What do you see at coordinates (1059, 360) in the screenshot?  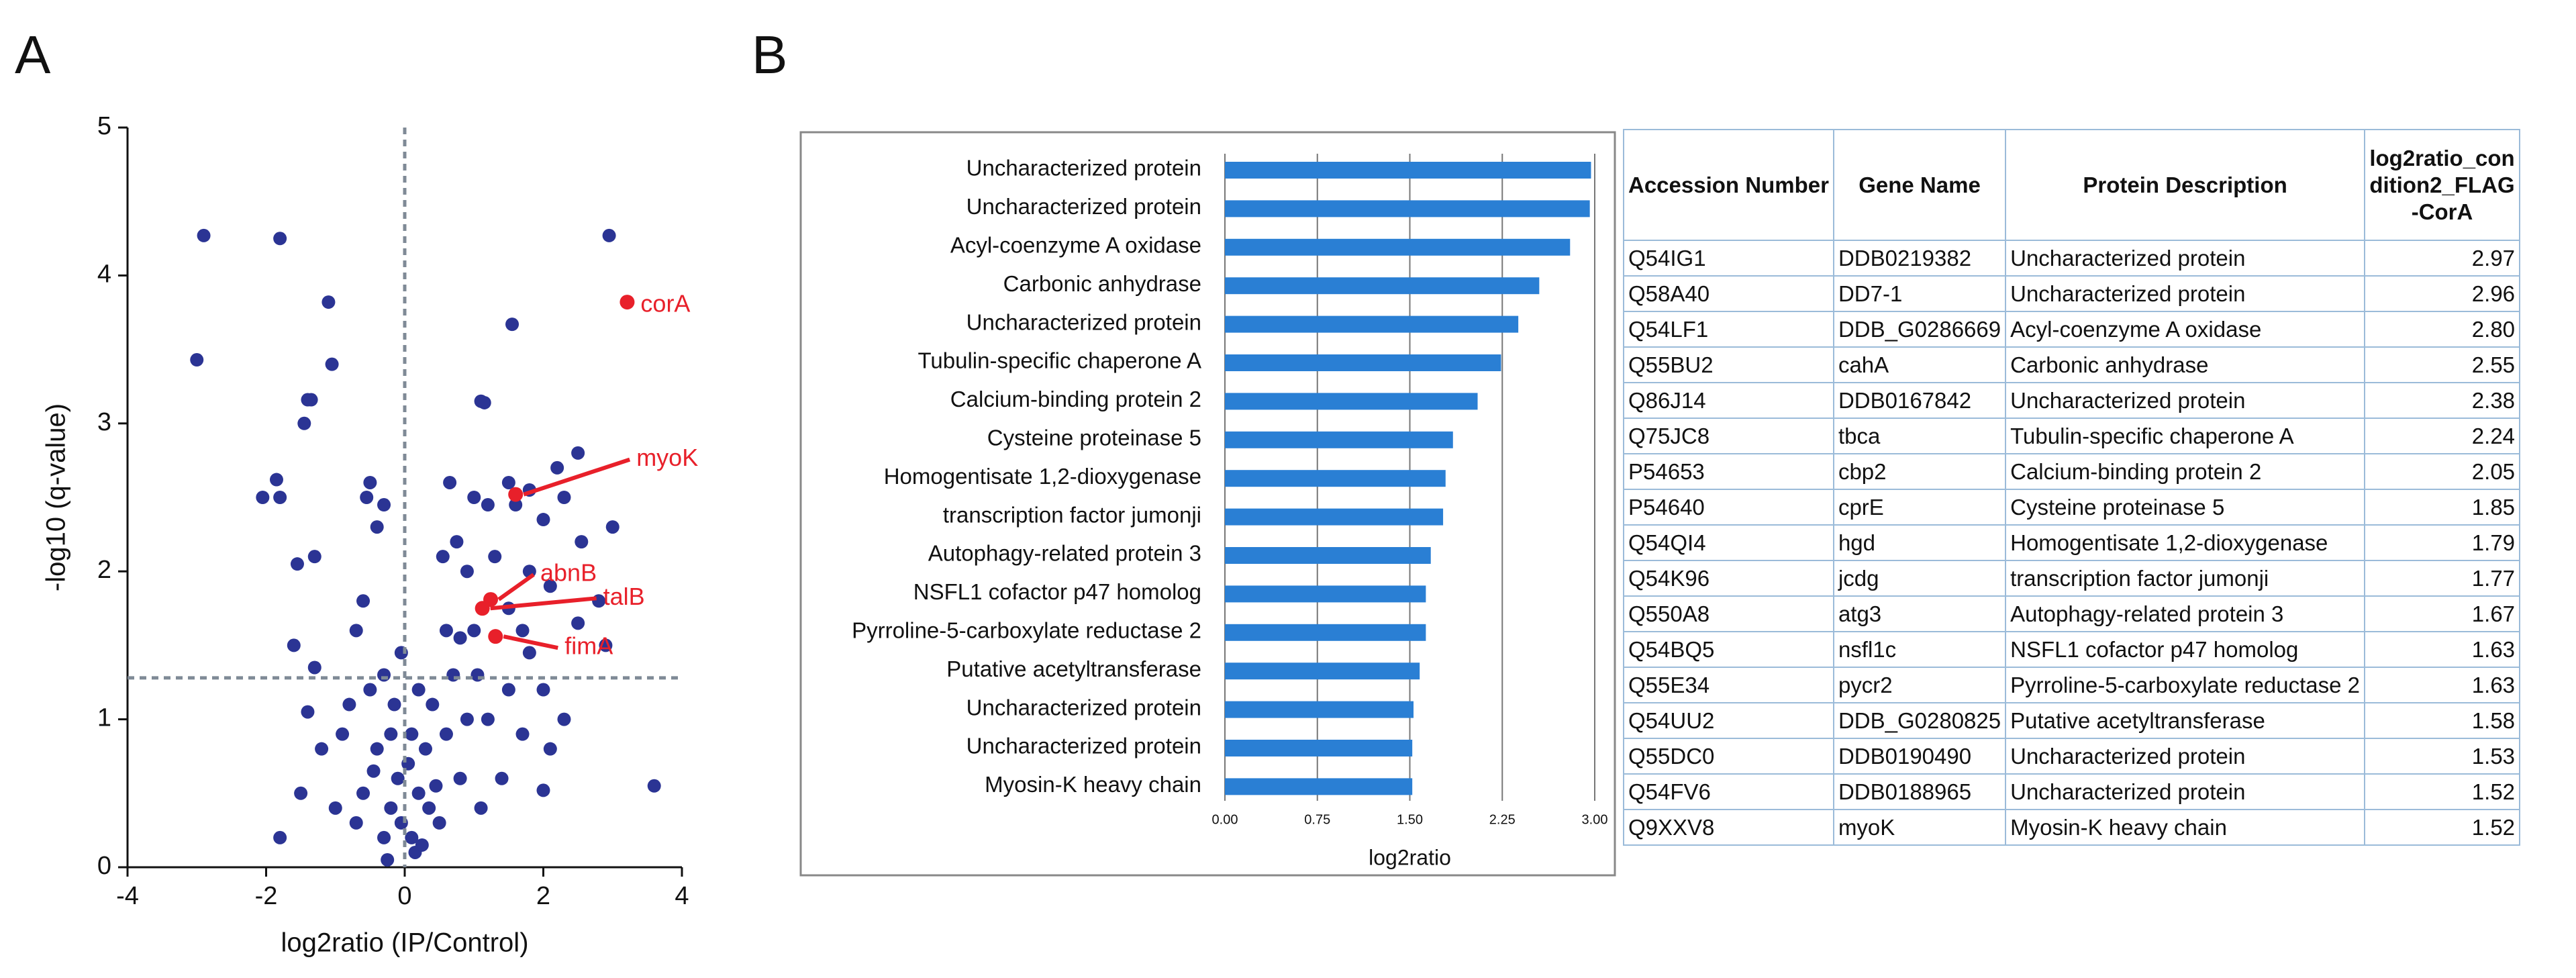 I see `category-label: Tubulin-specific chaperone A` at bounding box center [1059, 360].